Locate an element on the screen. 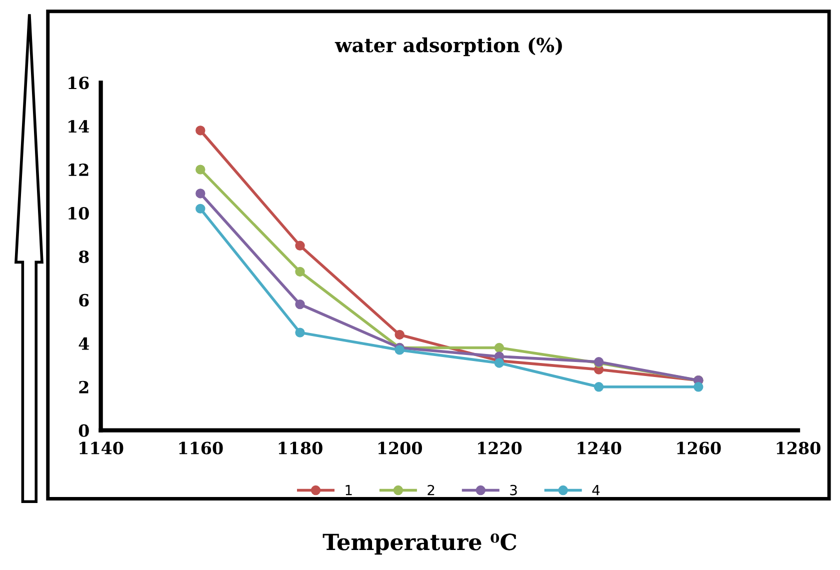  legend-label: 3 is located at coordinates (513, 490).